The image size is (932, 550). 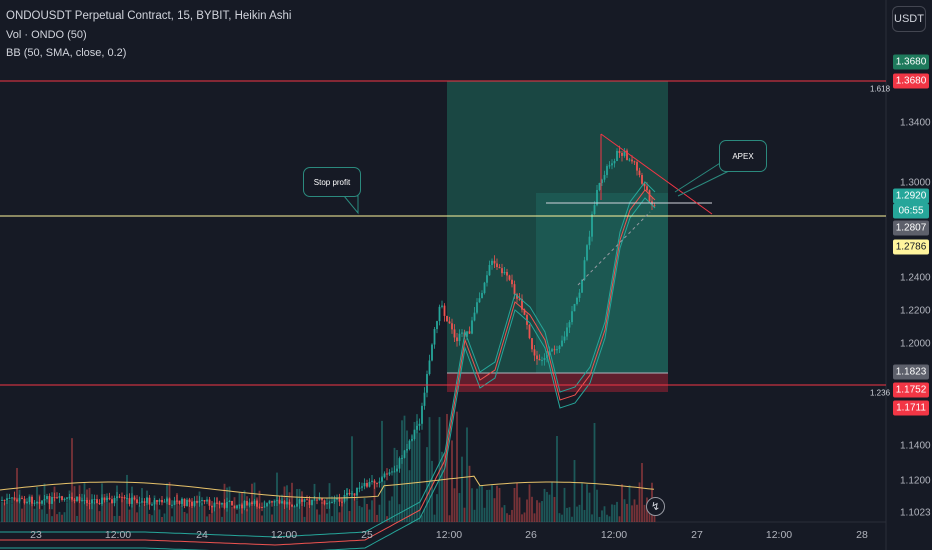 I want to click on x-tick: 26, so click(x=531, y=535).